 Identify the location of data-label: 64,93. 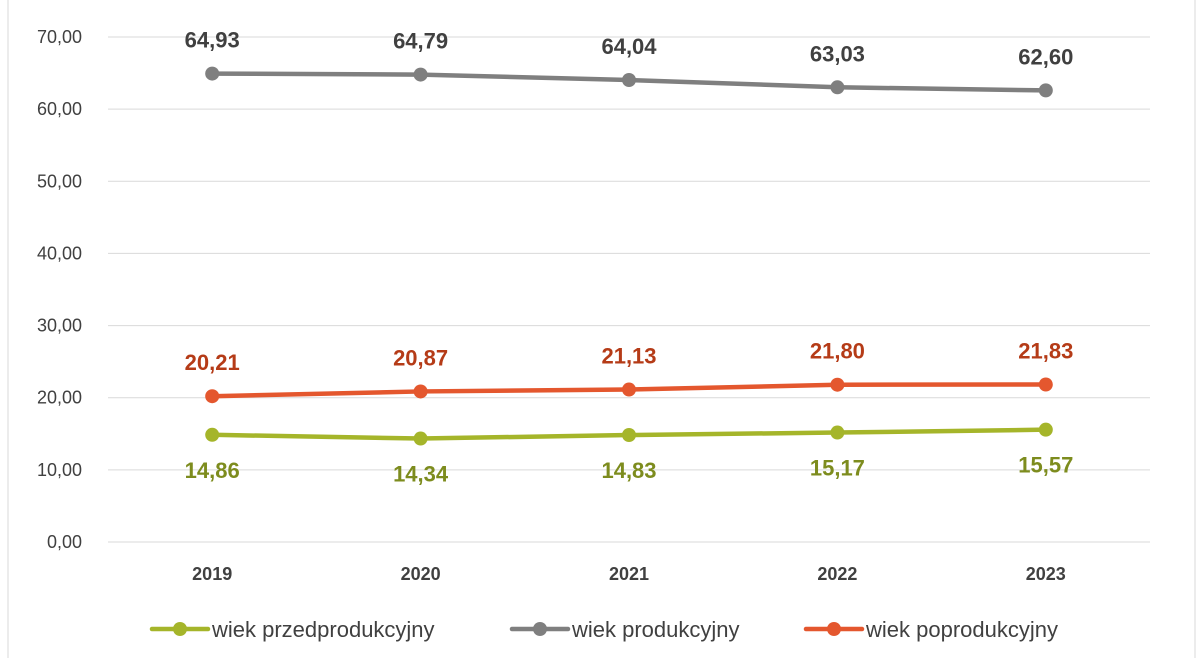
(212, 40).